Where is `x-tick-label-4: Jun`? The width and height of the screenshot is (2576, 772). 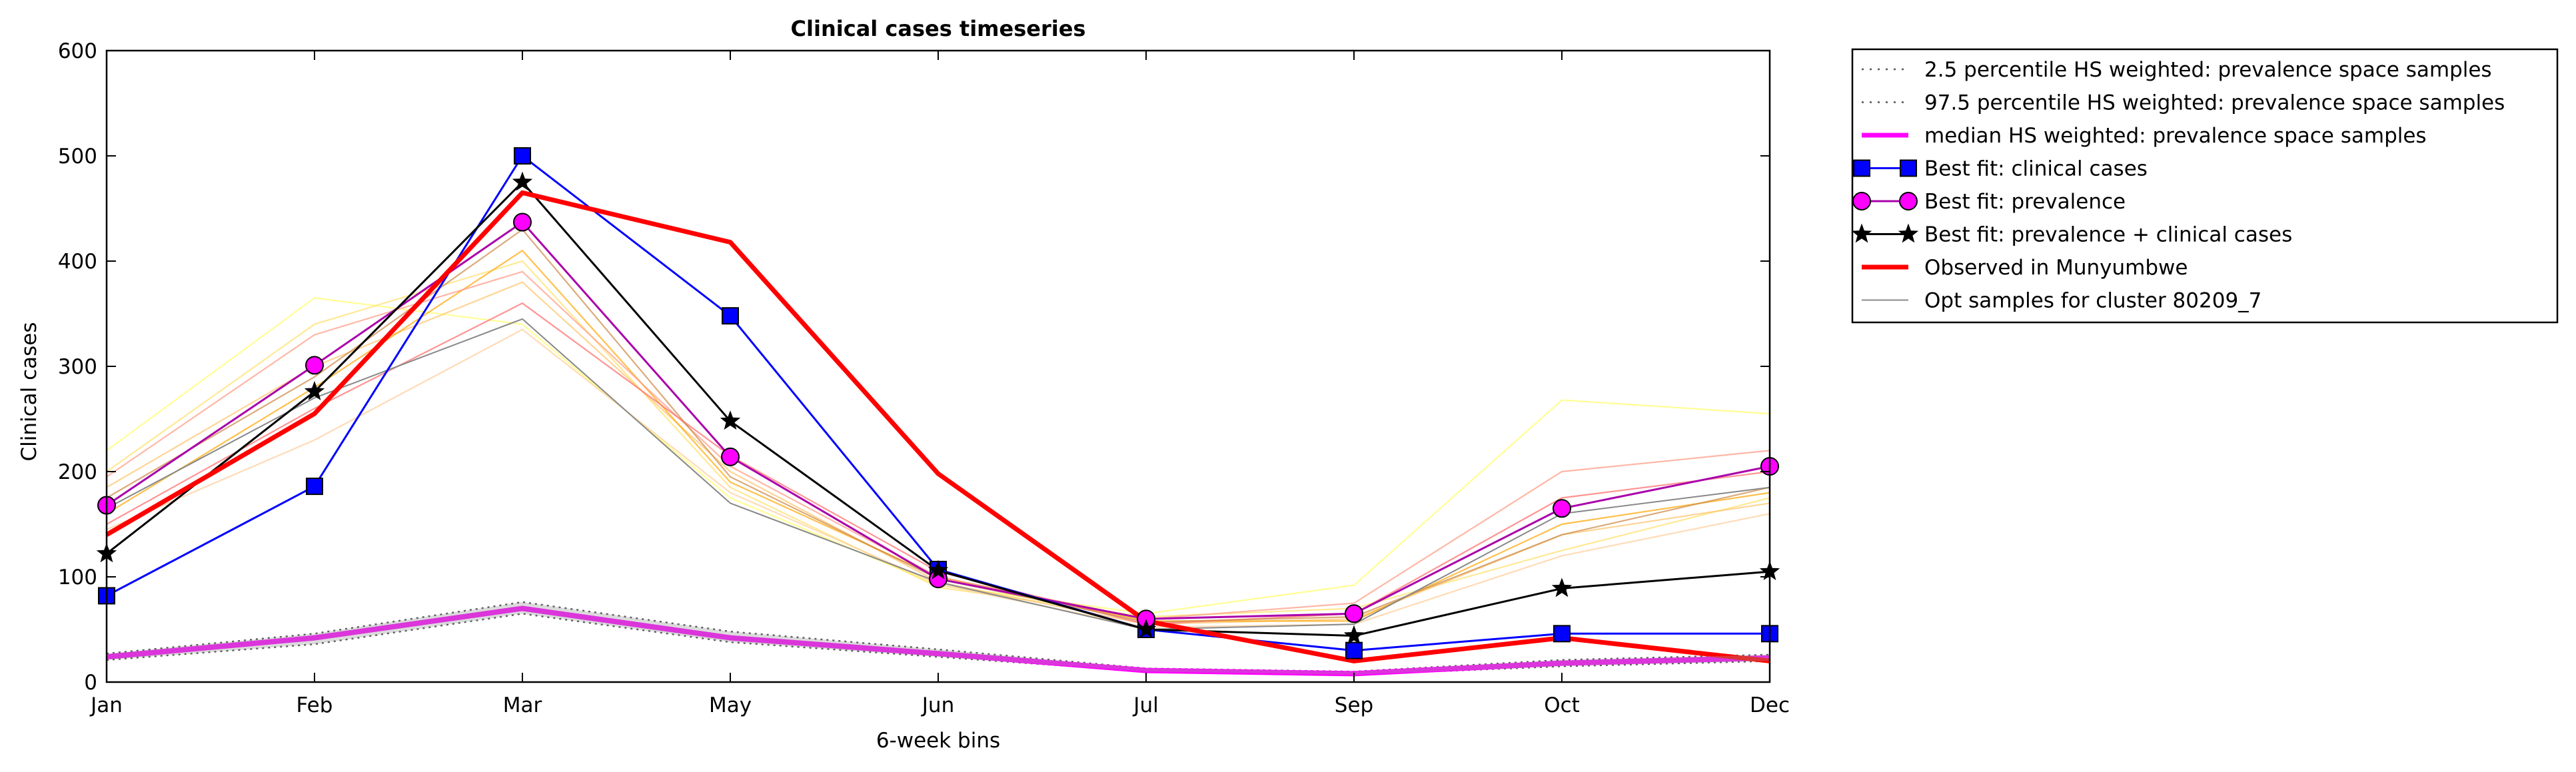
x-tick-label-4: Jun is located at coordinates (938, 705).